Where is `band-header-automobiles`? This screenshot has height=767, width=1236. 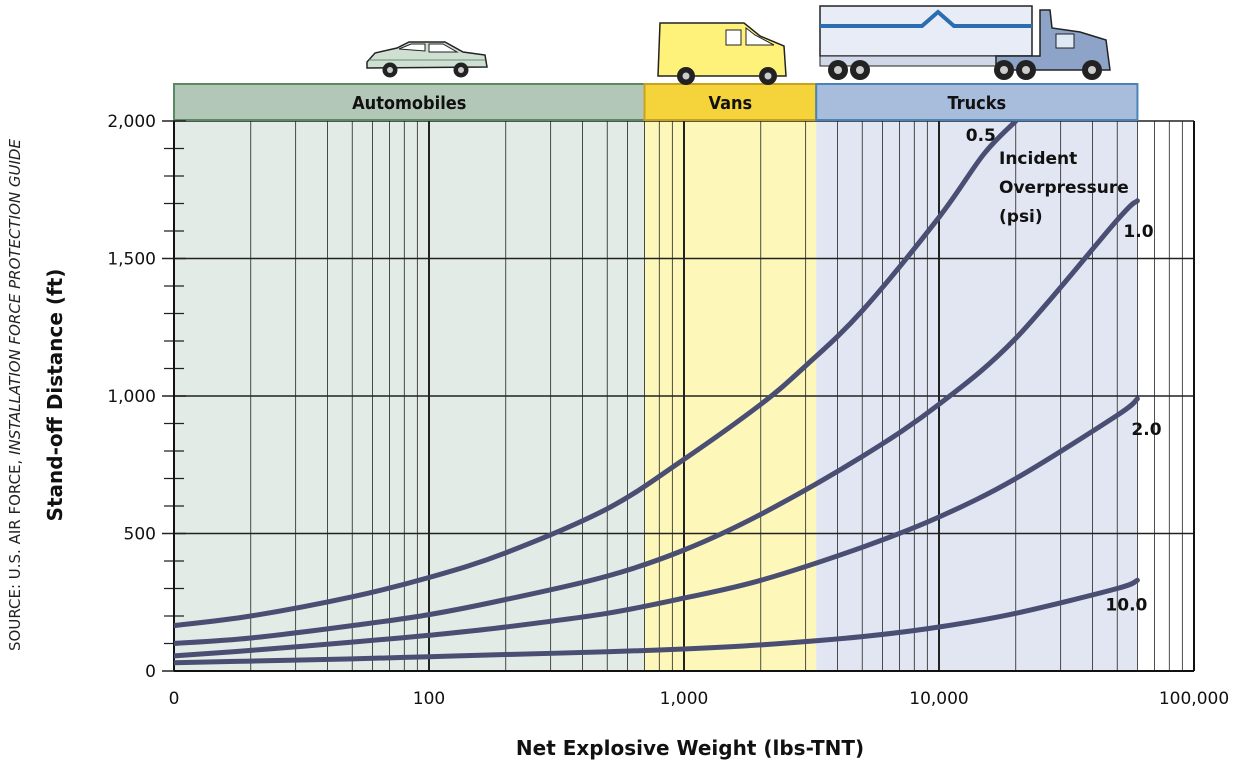 band-header-automobiles is located at coordinates (409, 102).